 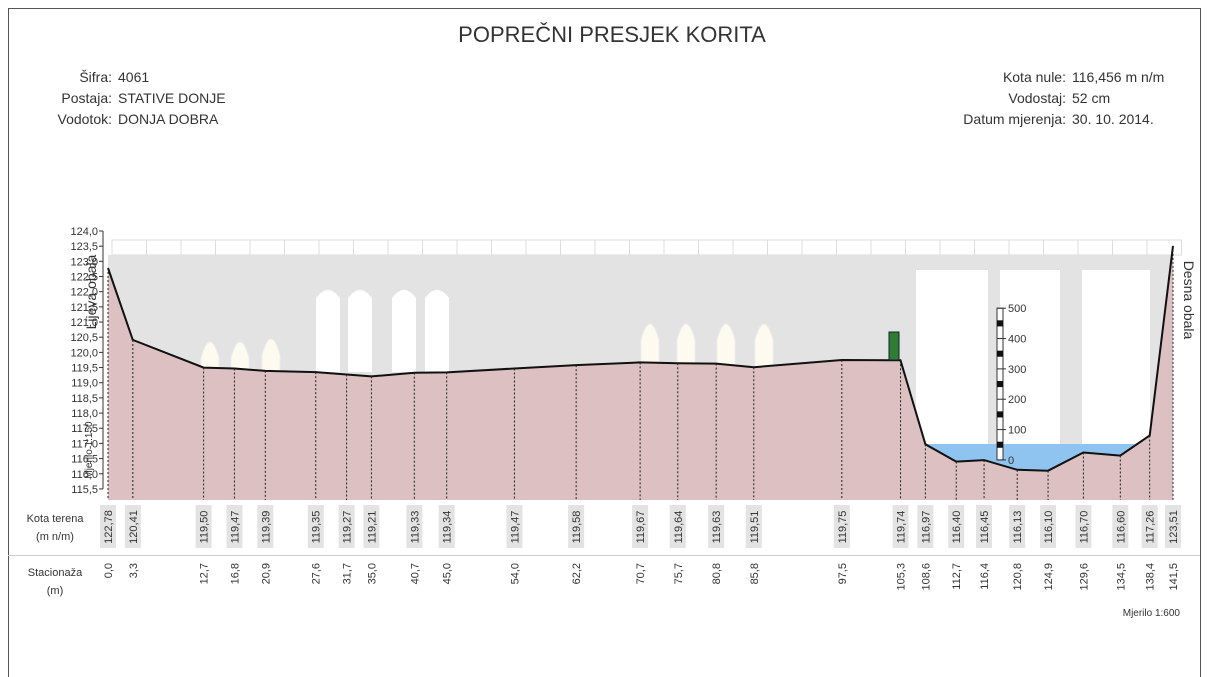 I want to click on x-tick-label: 27,6, so click(x=317, y=573).